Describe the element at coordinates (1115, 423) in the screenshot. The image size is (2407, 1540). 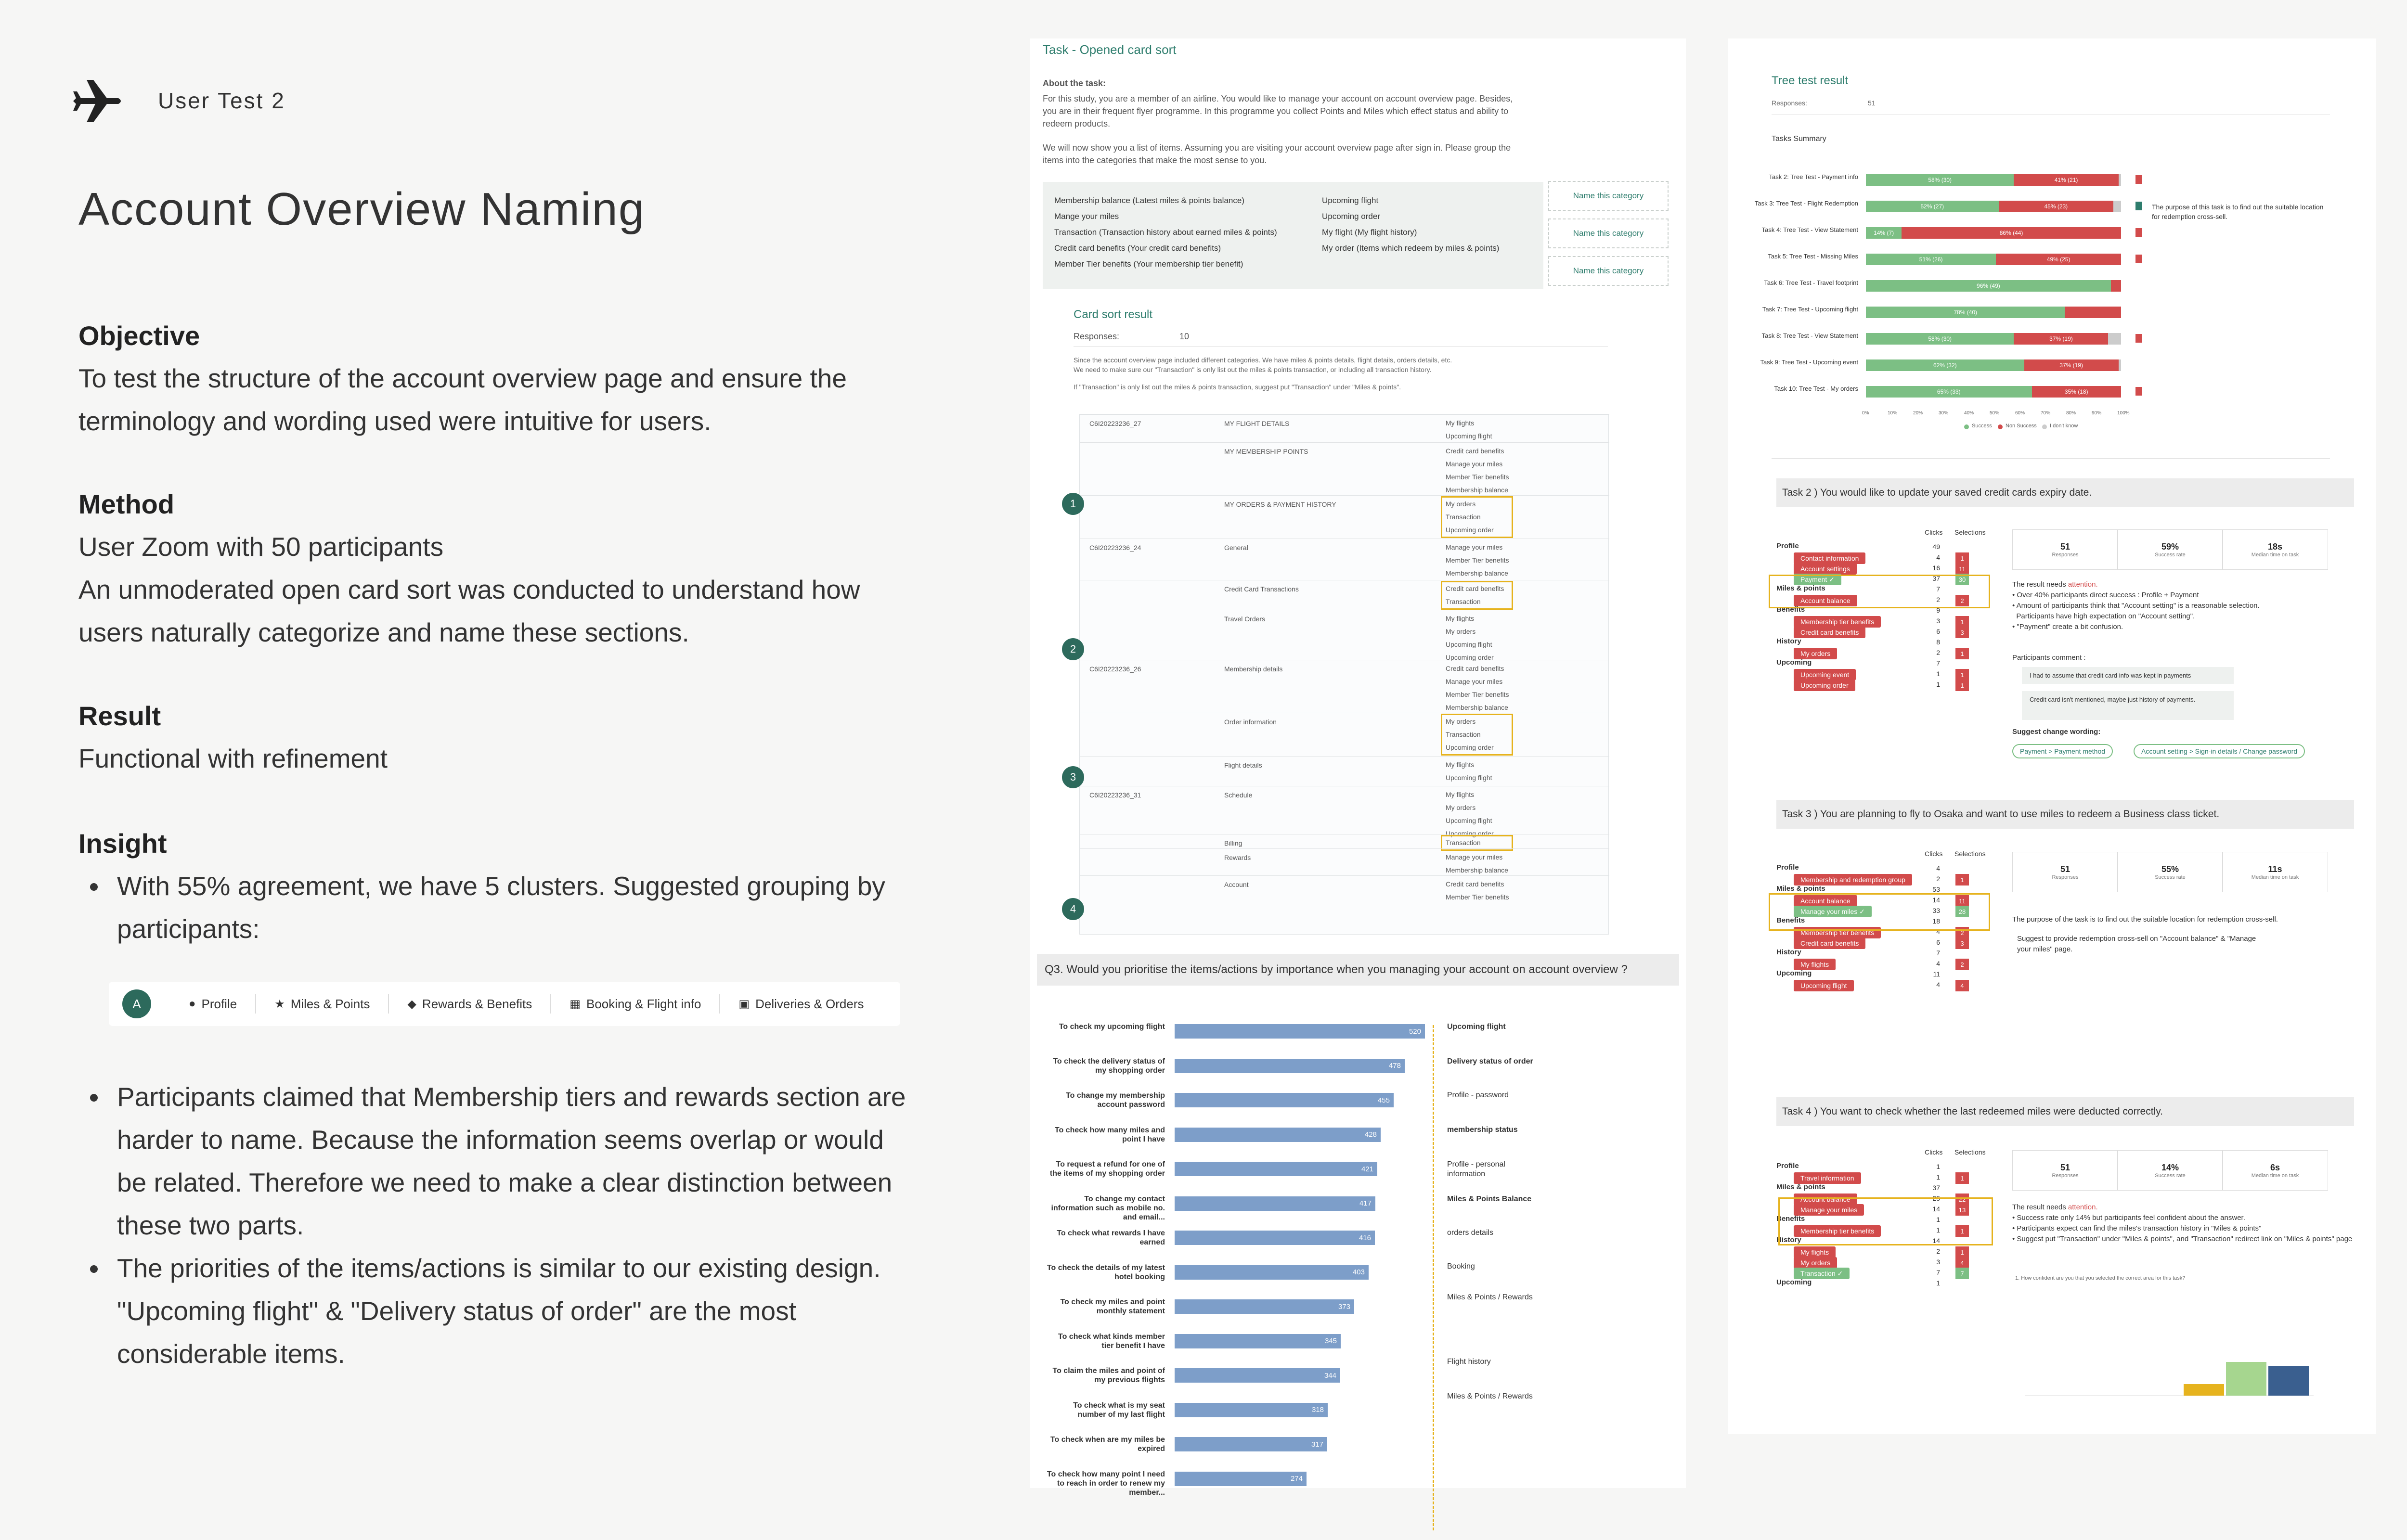
I see `row-id: C6I20223236_27` at that location.